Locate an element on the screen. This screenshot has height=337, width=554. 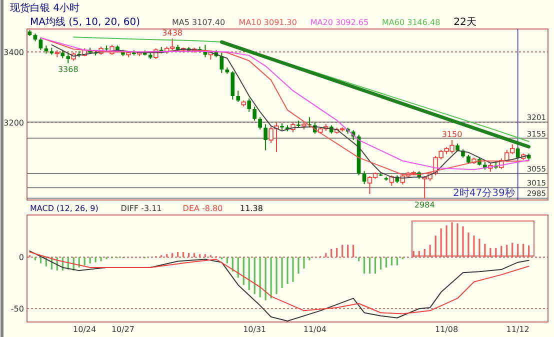
text: MA10 3091.30 is located at coordinates (267, 22).